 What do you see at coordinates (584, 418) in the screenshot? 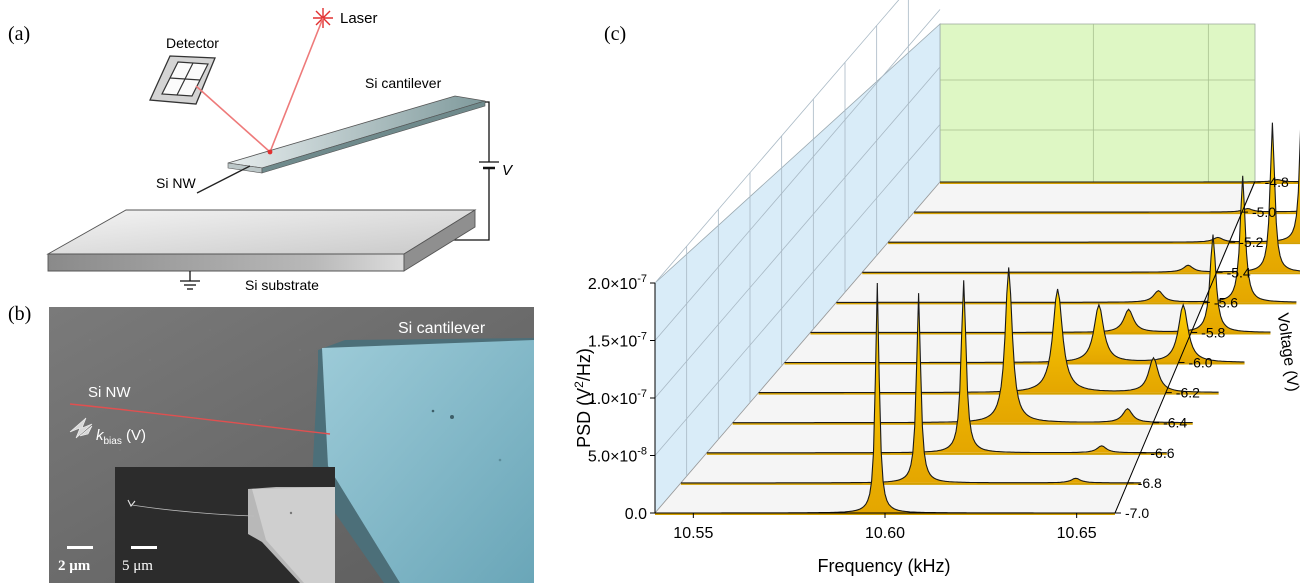
I see `y-axis-title-main: PSD (V` at bounding box center [584, 418].